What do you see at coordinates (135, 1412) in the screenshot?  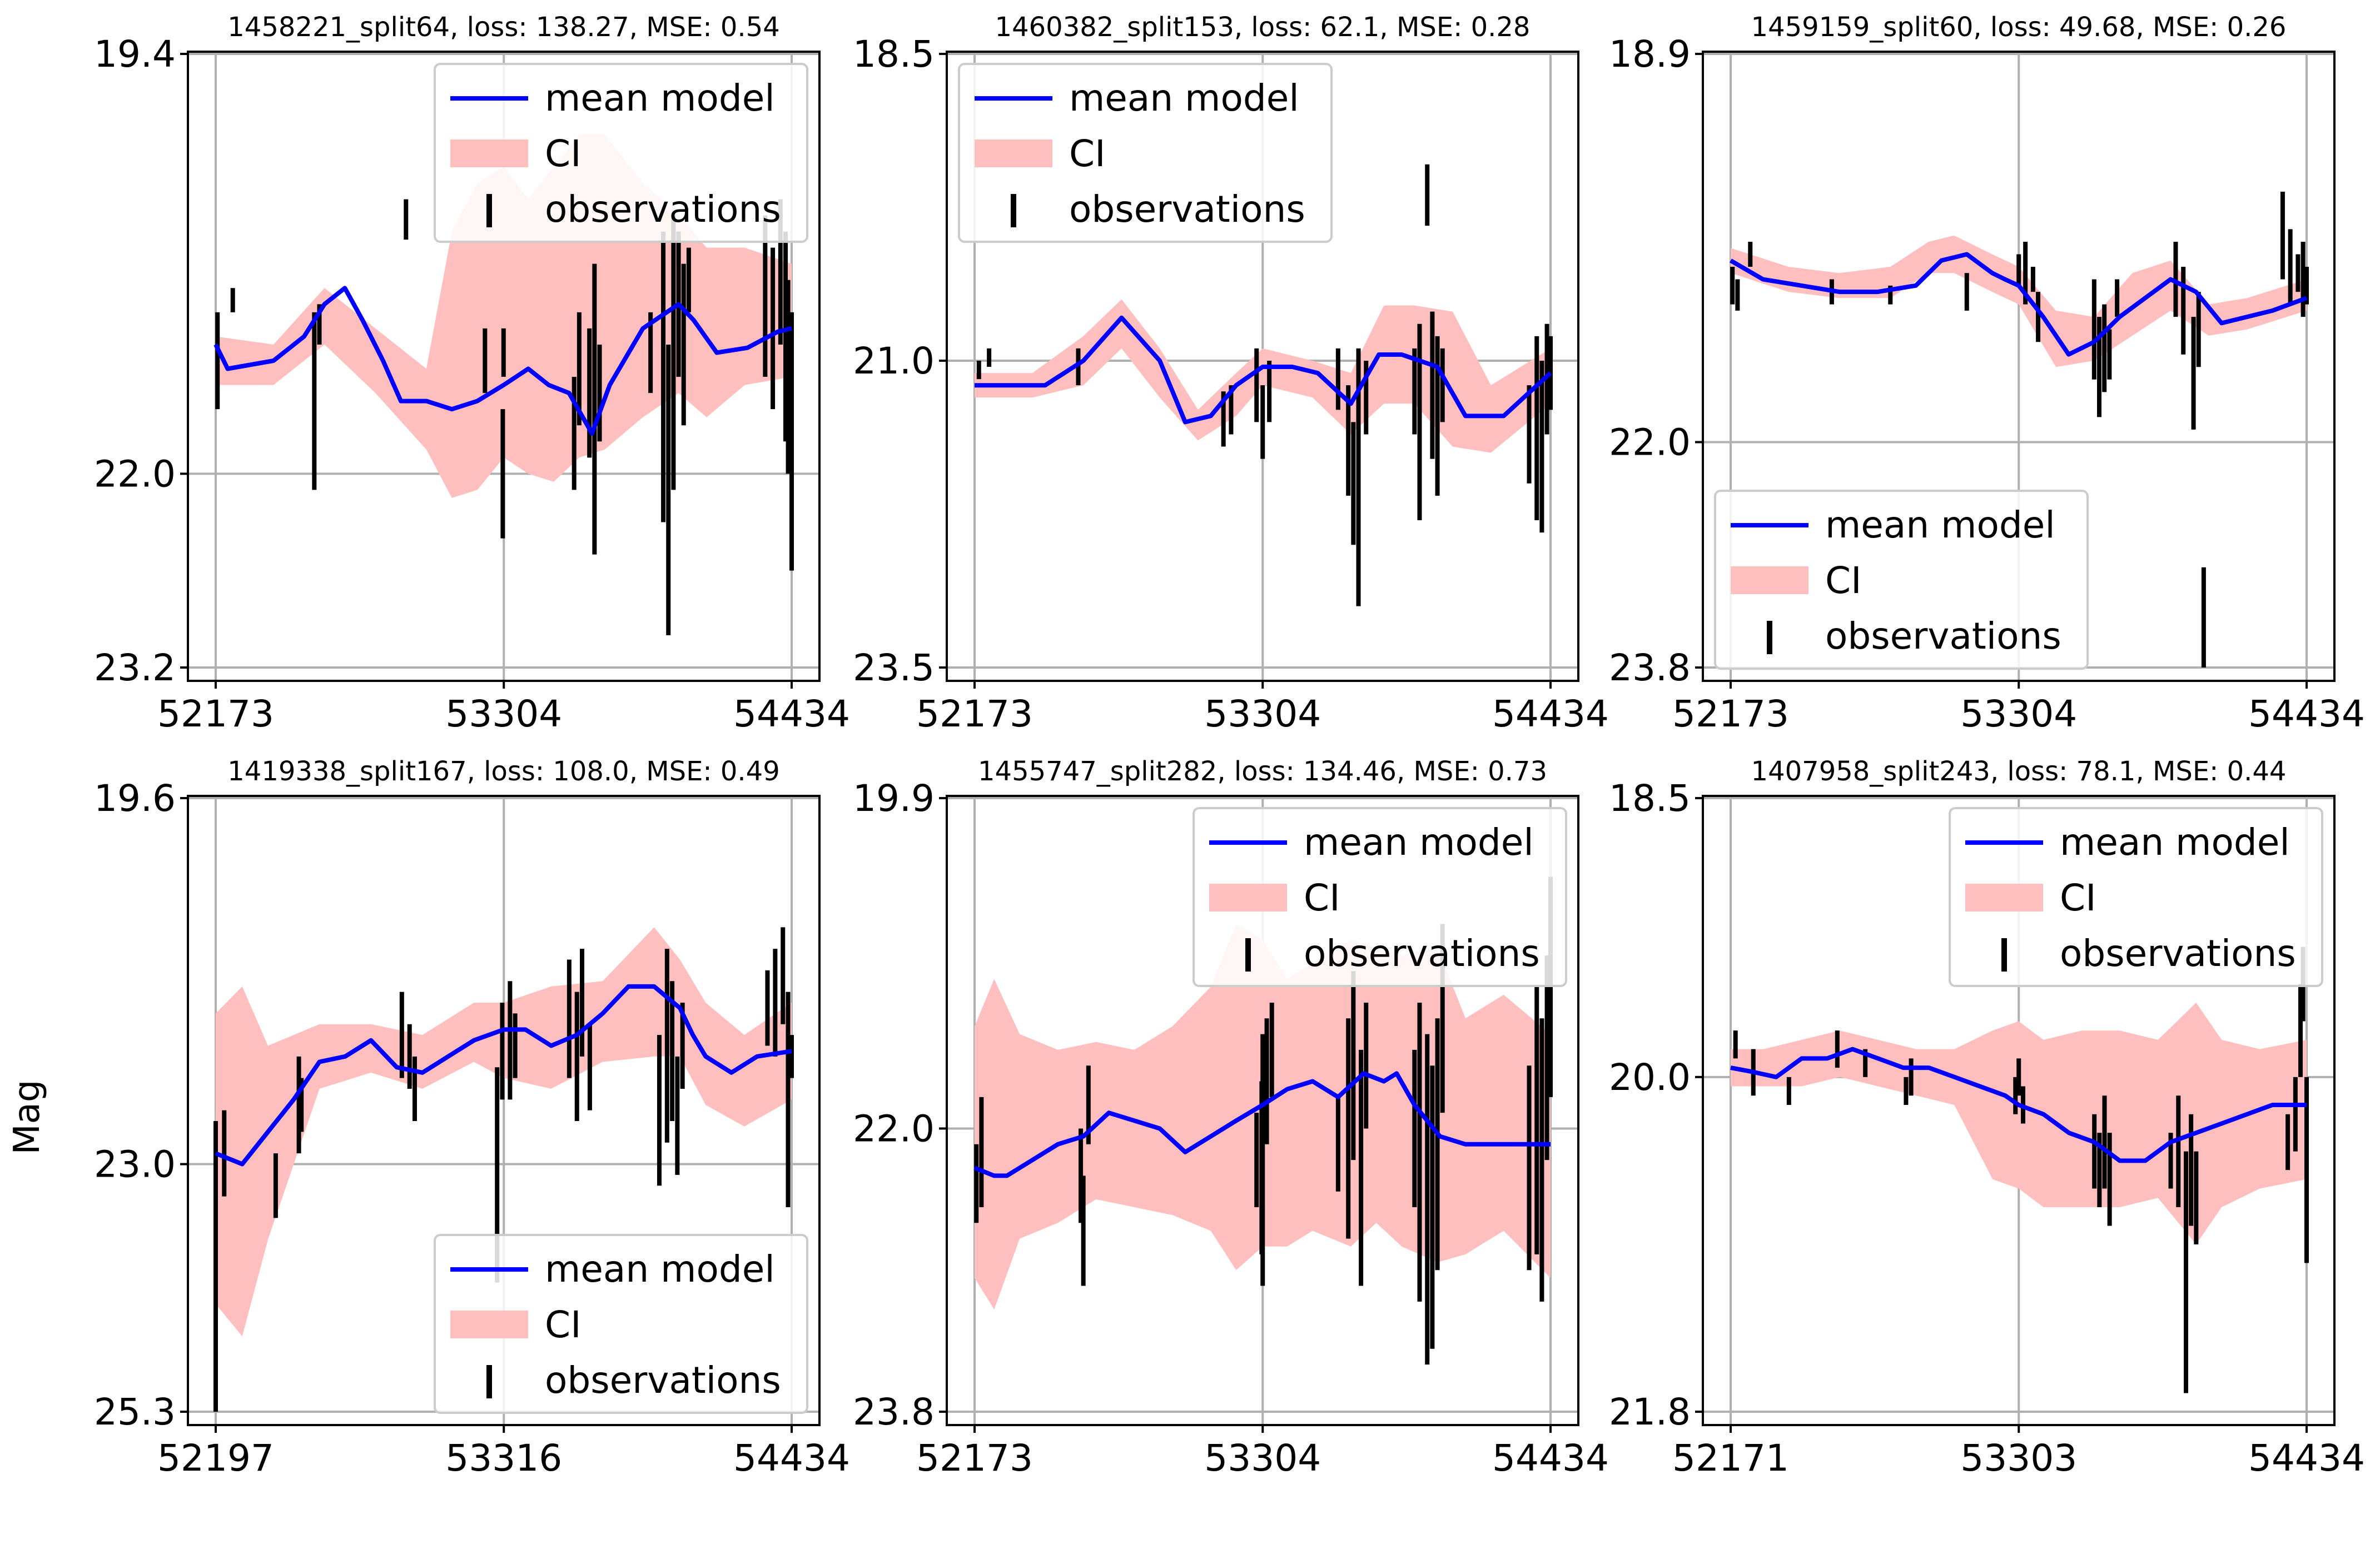 I see `y-tick-label: 25.3` at bounding box center [135, 1412].